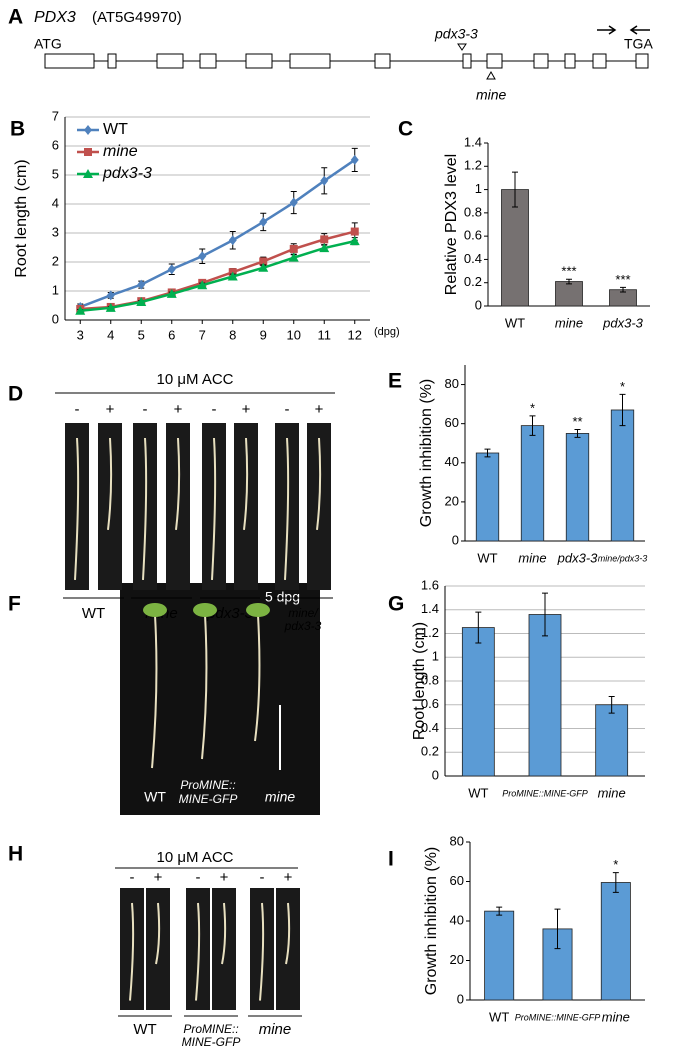  I want to click on panel-letter: B, so click(17, 129).